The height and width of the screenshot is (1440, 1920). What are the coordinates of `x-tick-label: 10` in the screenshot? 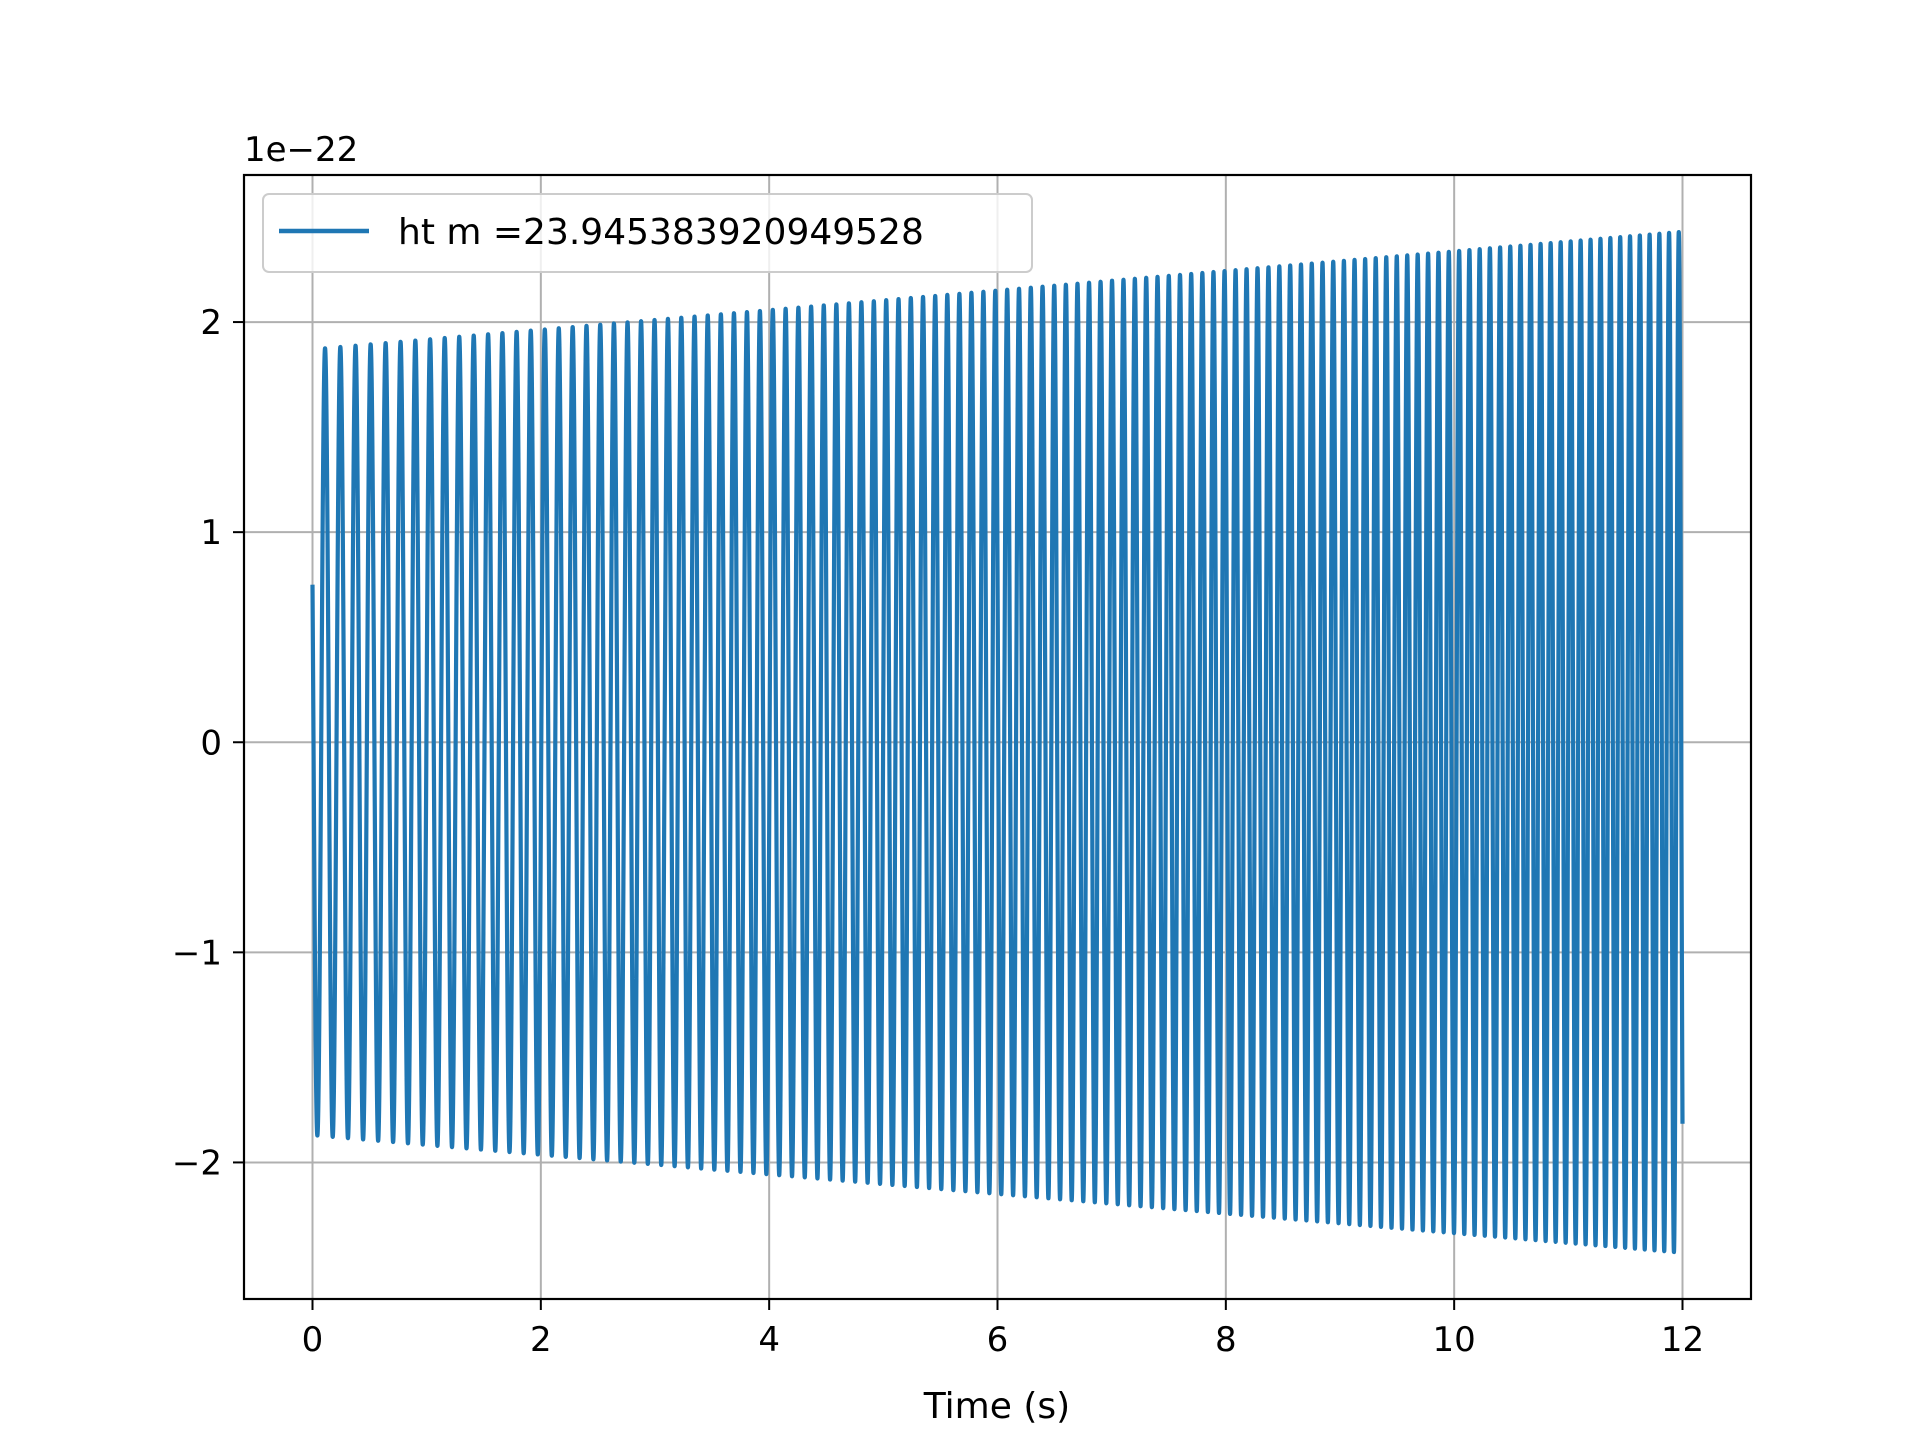 It's located at (1454, 1340).